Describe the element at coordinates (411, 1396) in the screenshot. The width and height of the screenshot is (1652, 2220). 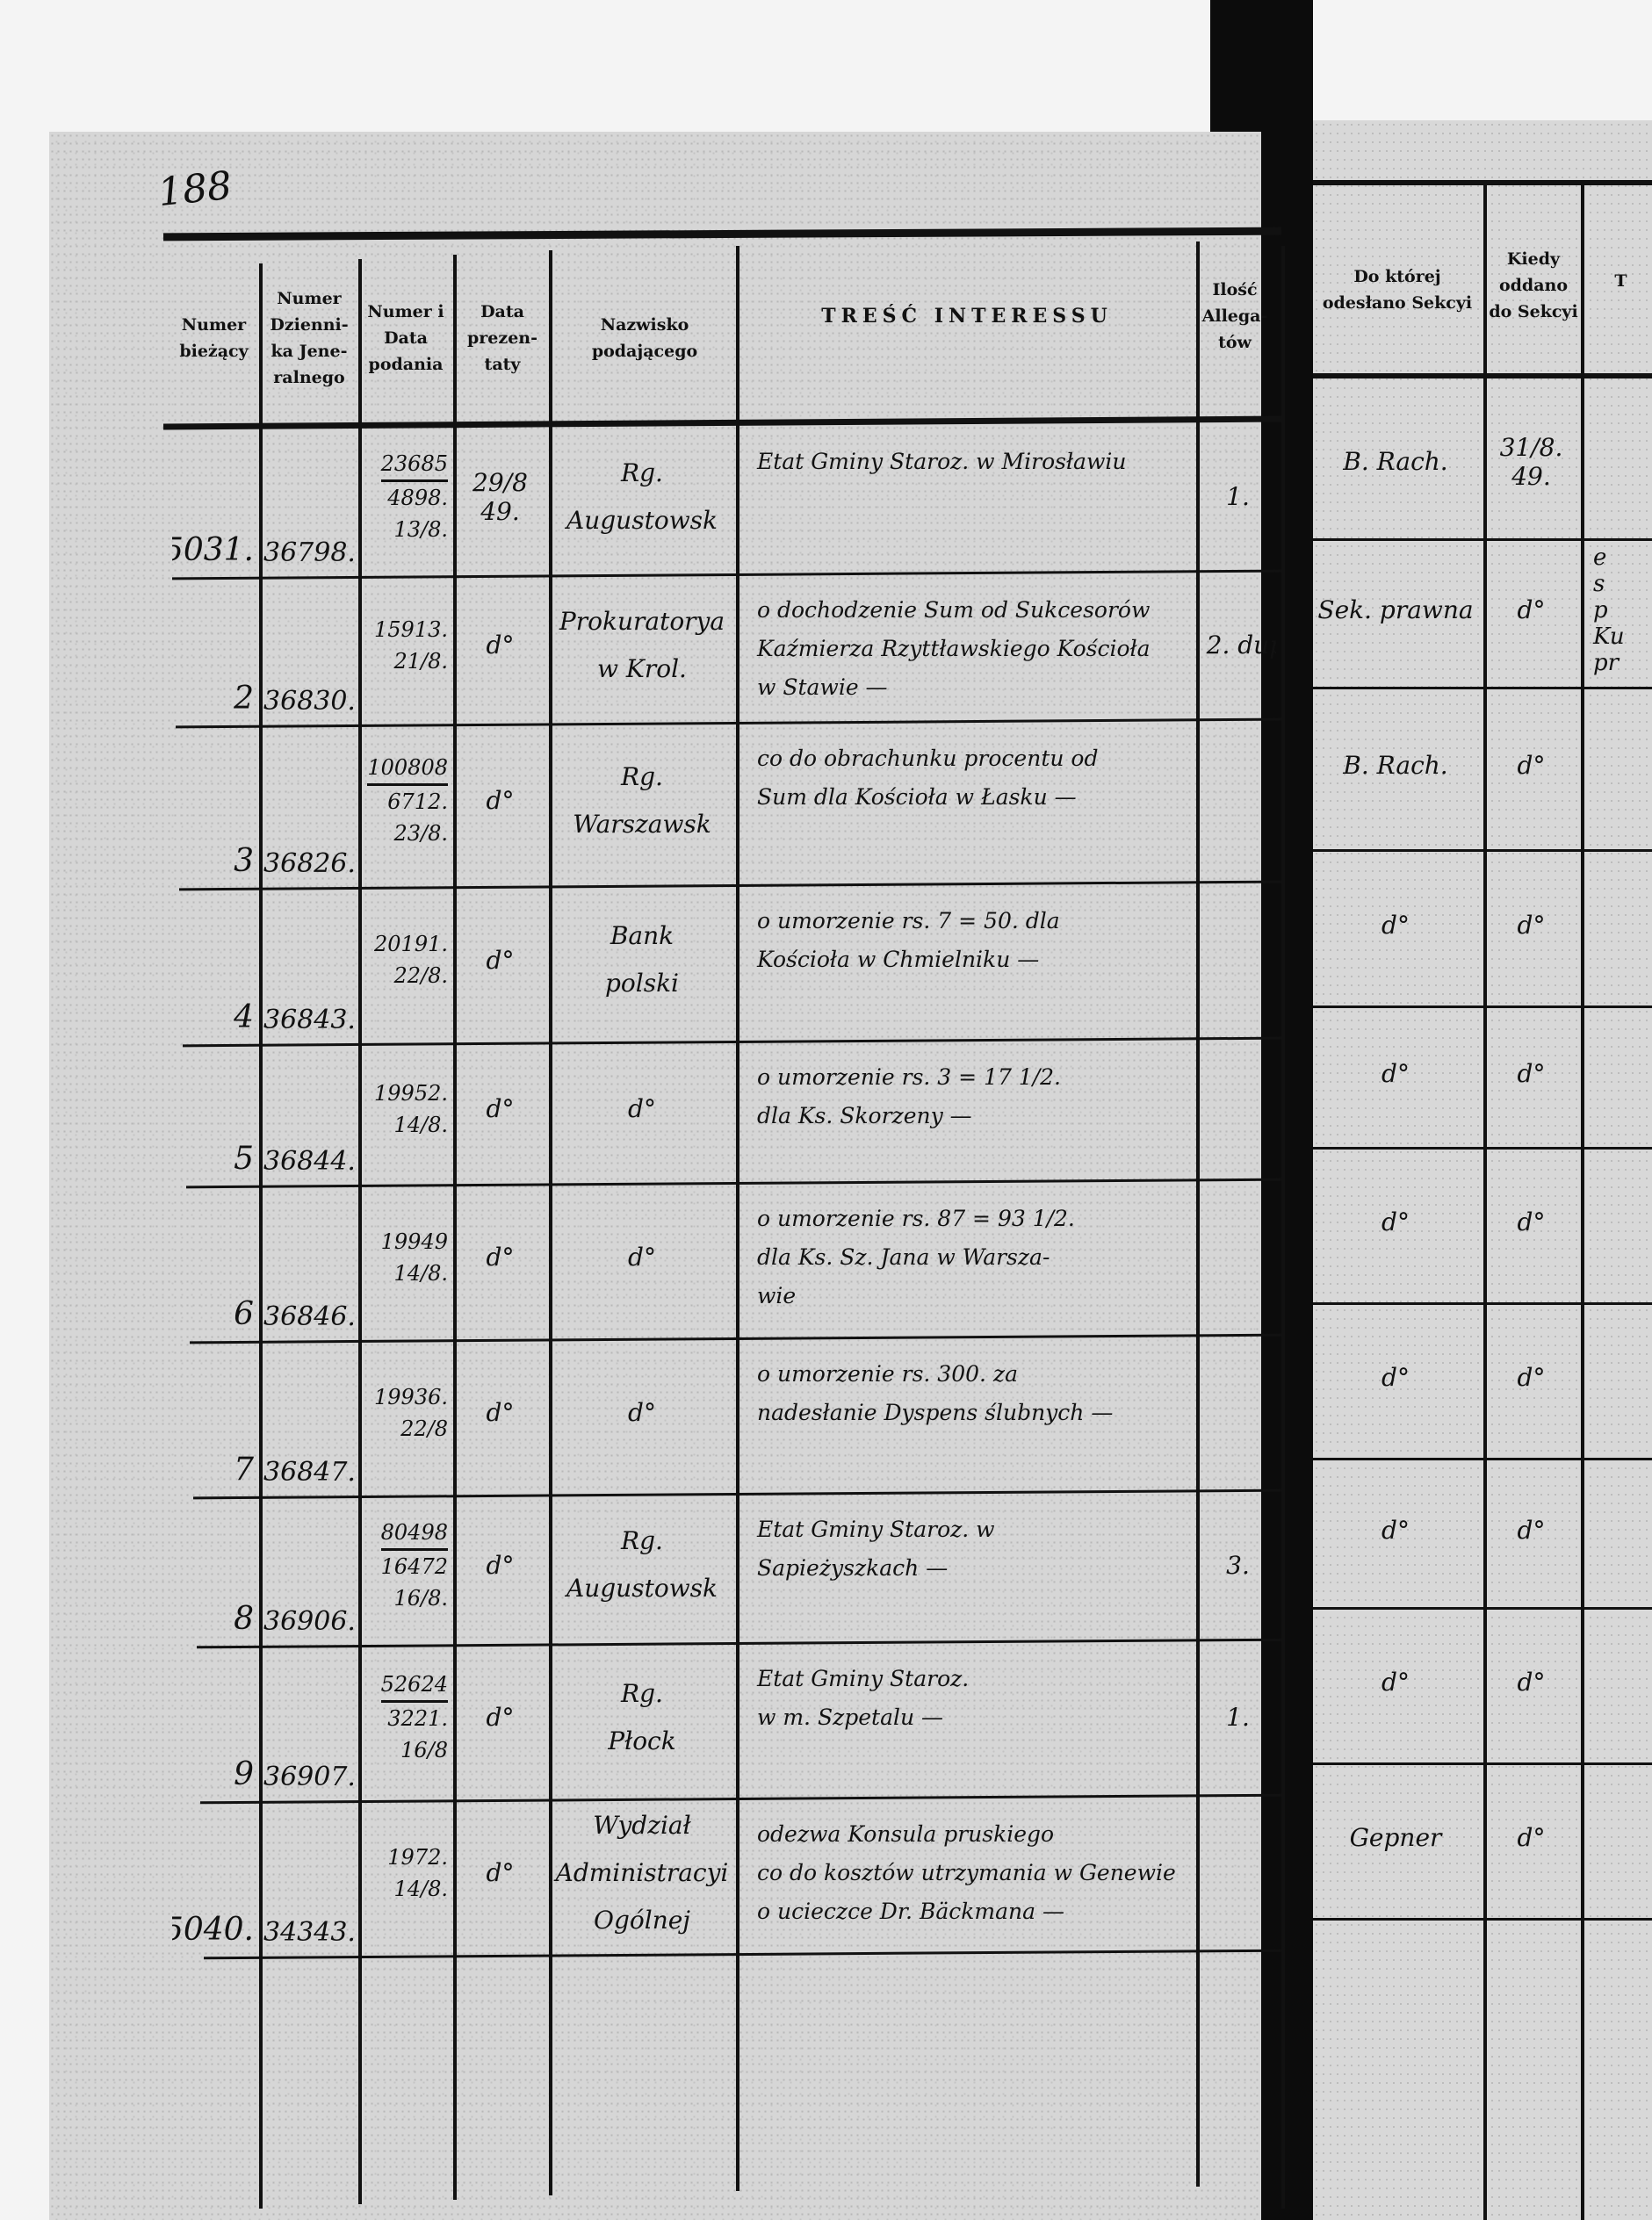
I see `numer-data-line: 19936.` at that location.